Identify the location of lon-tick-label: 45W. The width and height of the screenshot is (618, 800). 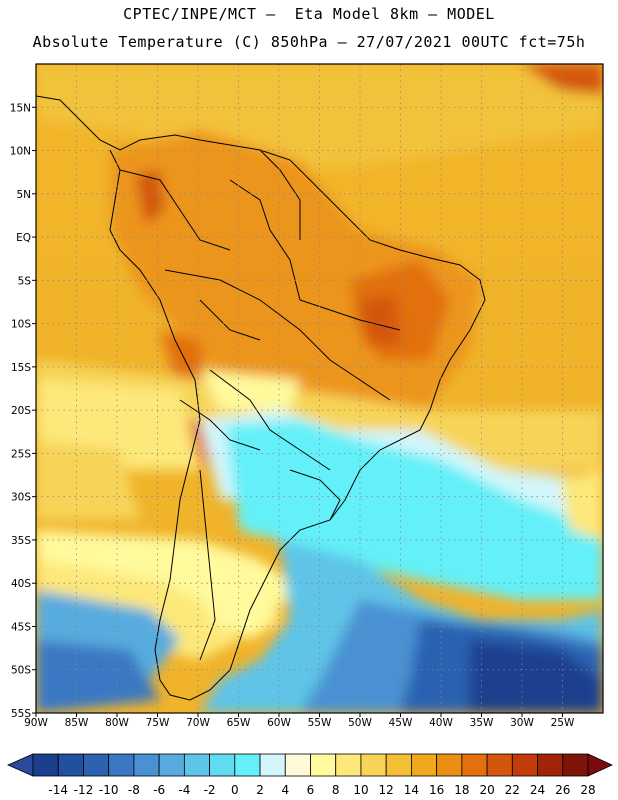
(401, 723).